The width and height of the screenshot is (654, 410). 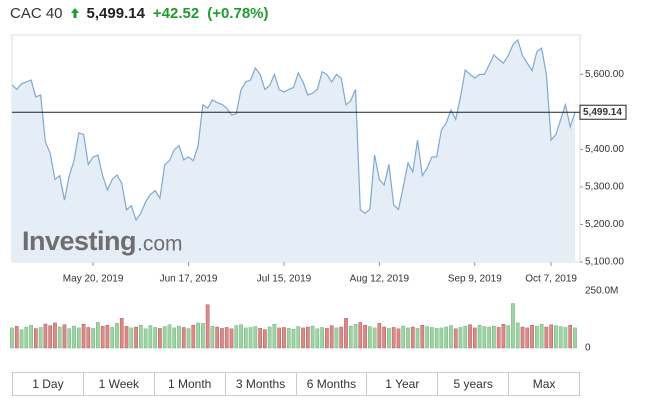 What do you see at coordinates (284, 279) in the screenshot?
I see `x-tick-label: Jul 15, 2019` at bounding box center [284, 279].